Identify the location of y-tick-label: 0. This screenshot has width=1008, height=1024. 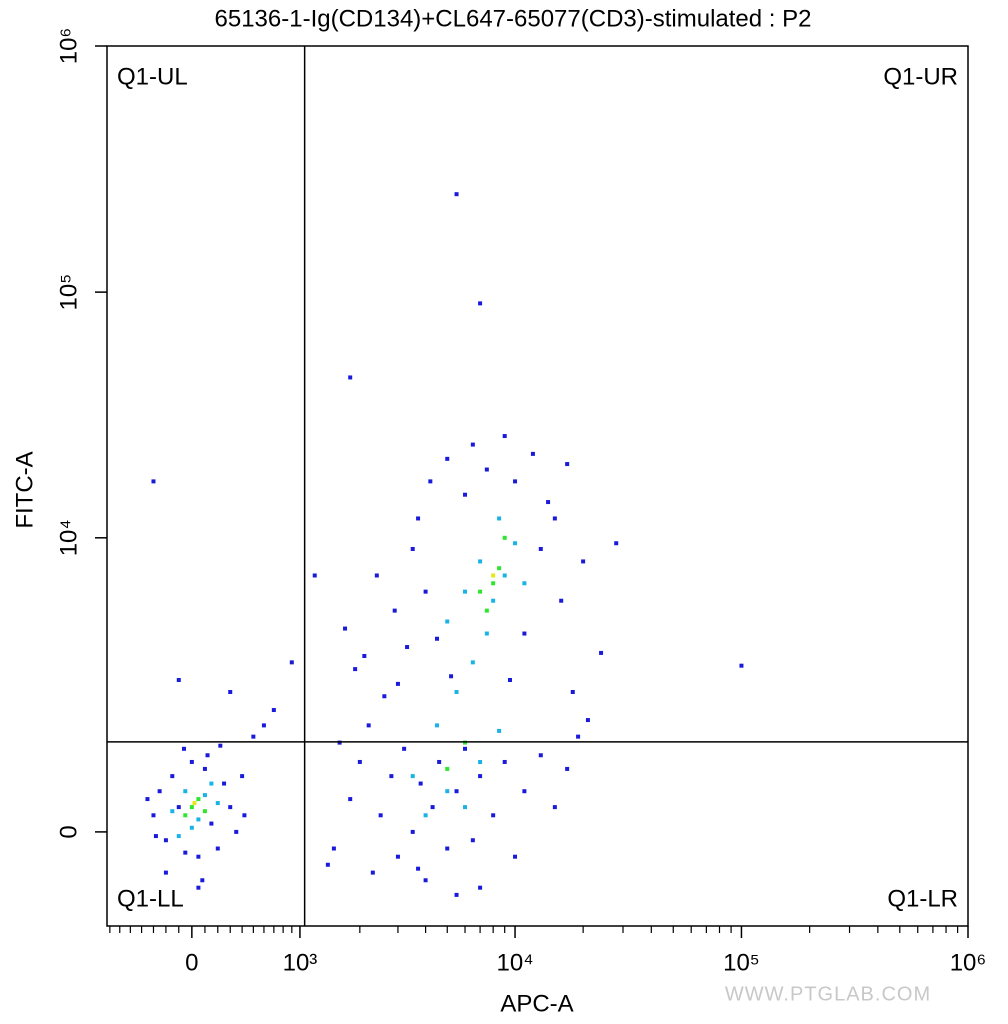
(68, 831).